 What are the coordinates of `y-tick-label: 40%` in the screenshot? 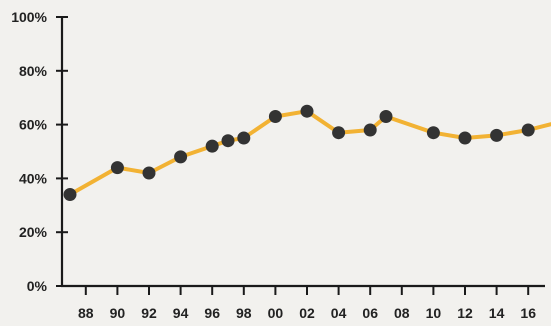 It's located at (33, 178).